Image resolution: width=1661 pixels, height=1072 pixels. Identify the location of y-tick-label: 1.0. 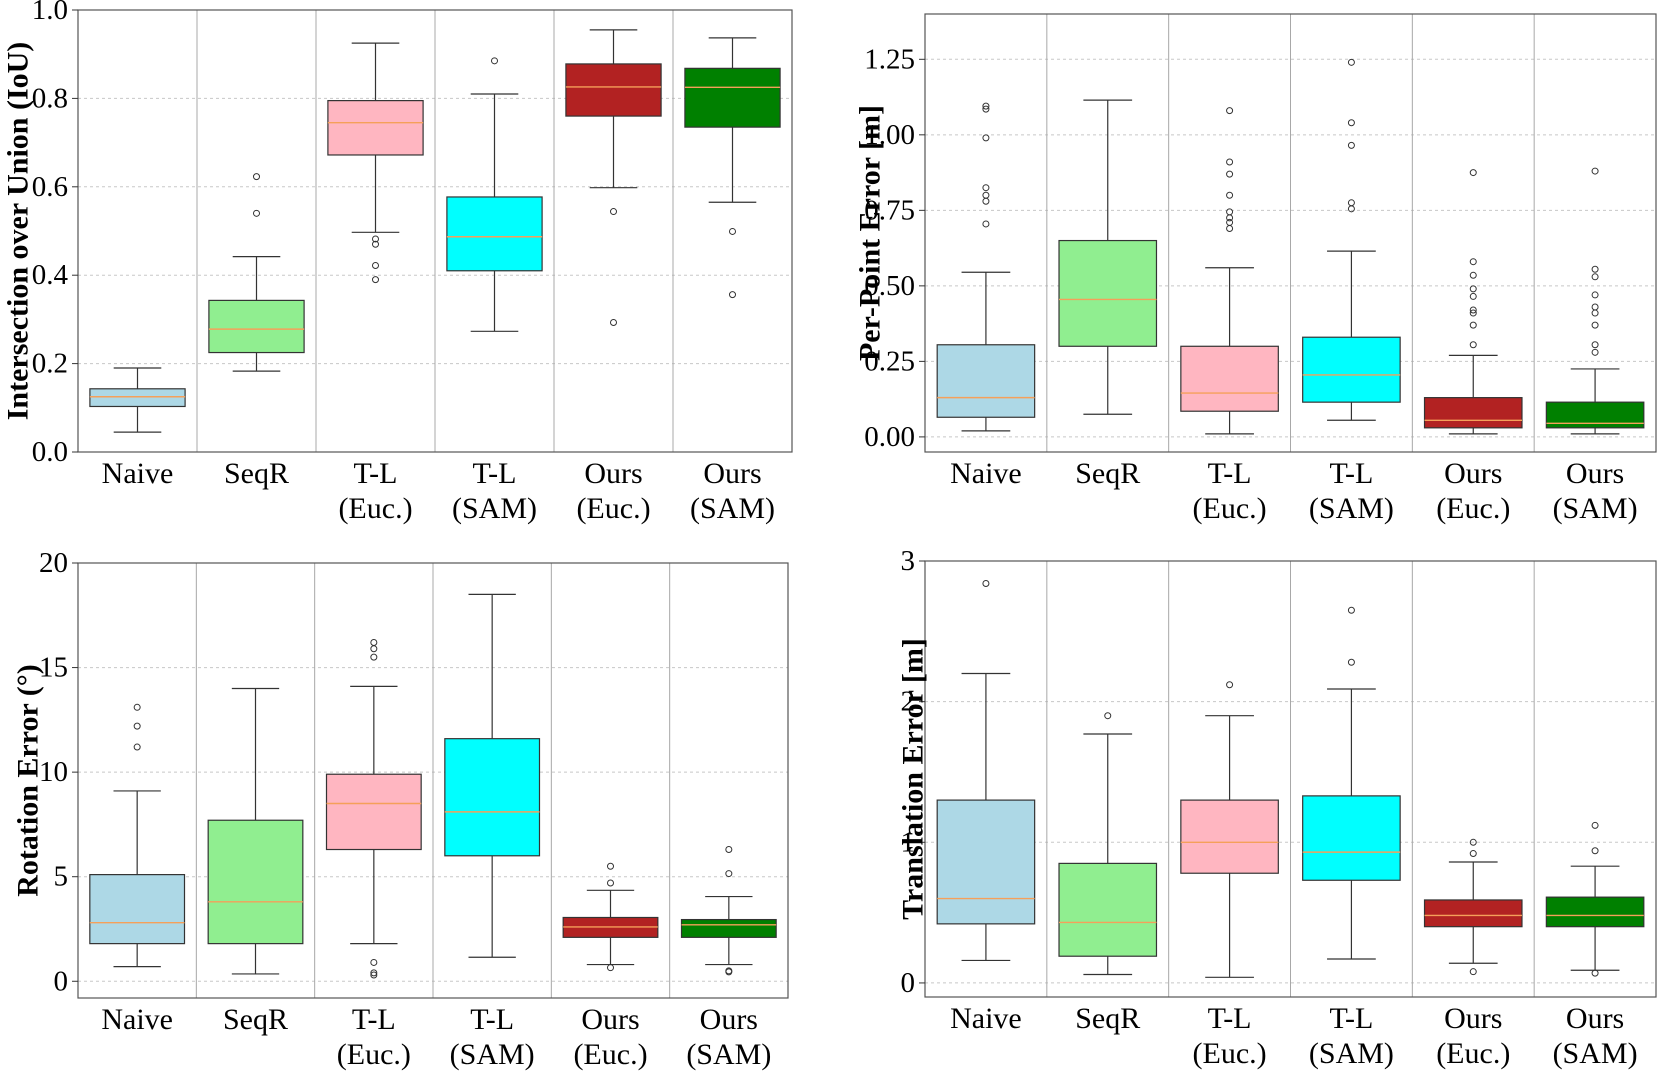
(50, 13).